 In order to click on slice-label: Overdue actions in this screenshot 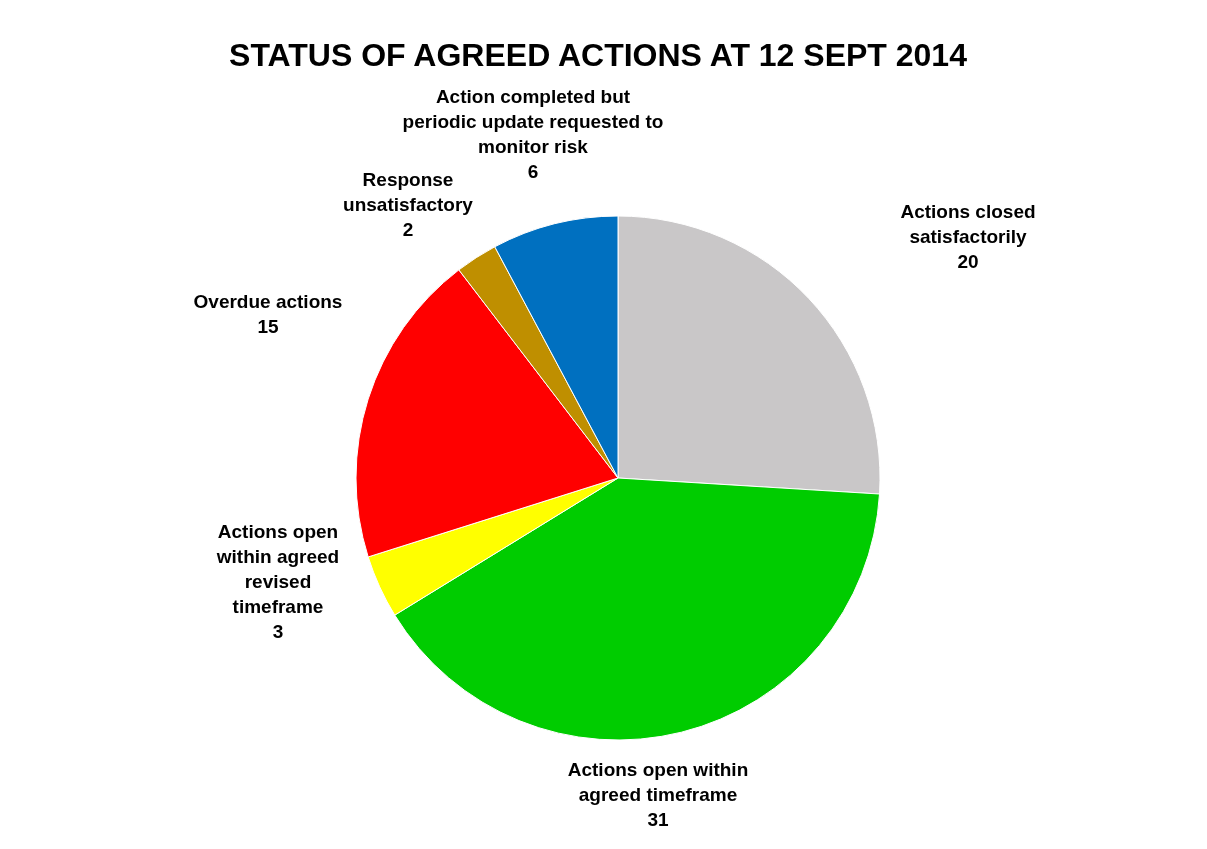, I will do `click(268, 301)`.